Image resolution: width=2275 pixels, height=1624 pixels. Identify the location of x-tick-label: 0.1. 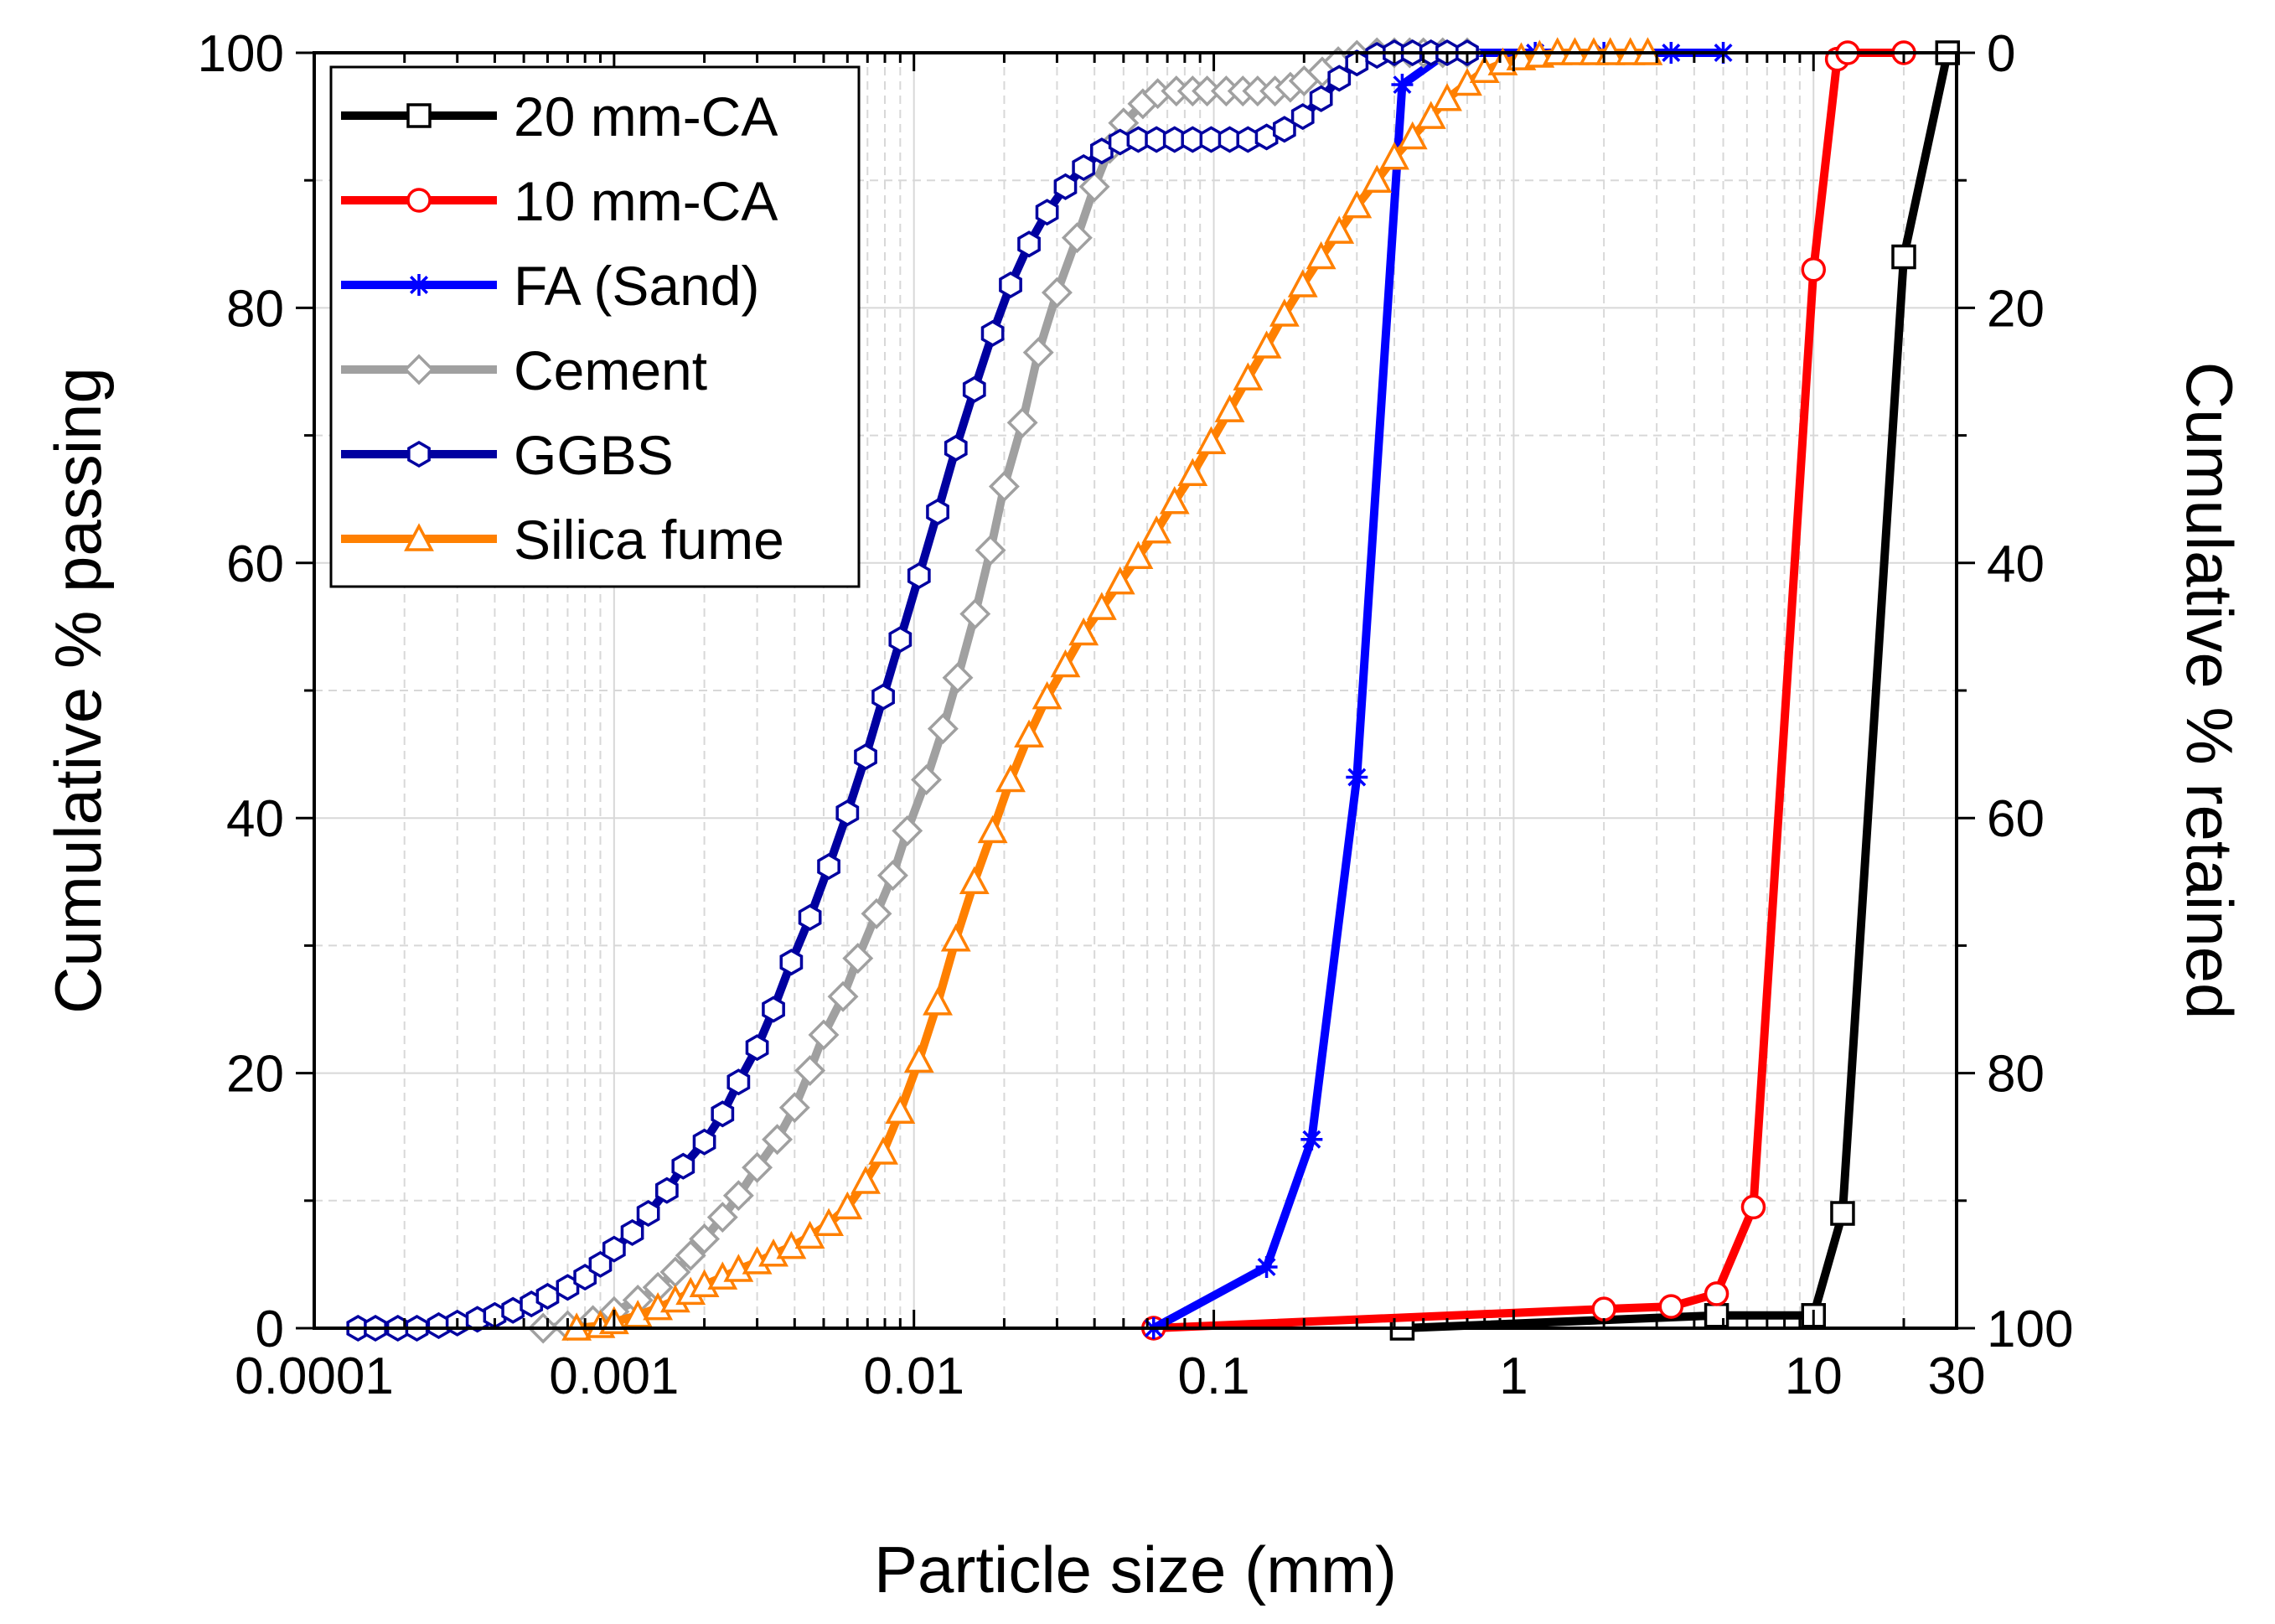
(1213, 1376).